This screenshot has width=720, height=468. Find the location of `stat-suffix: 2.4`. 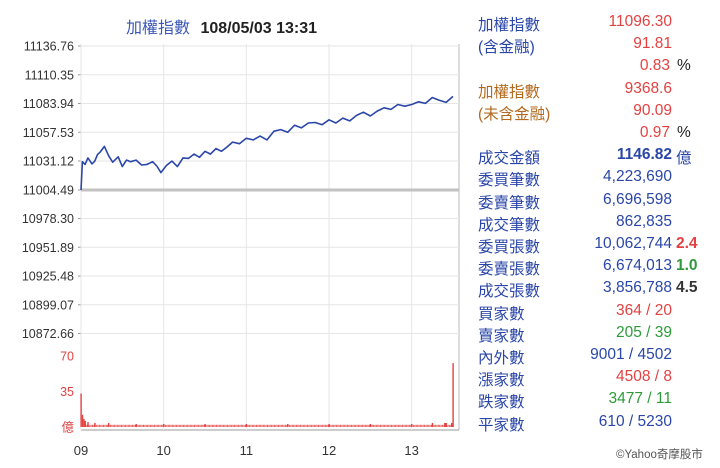

stat-suffix: 2.4 is located at coordinates (687, 243).